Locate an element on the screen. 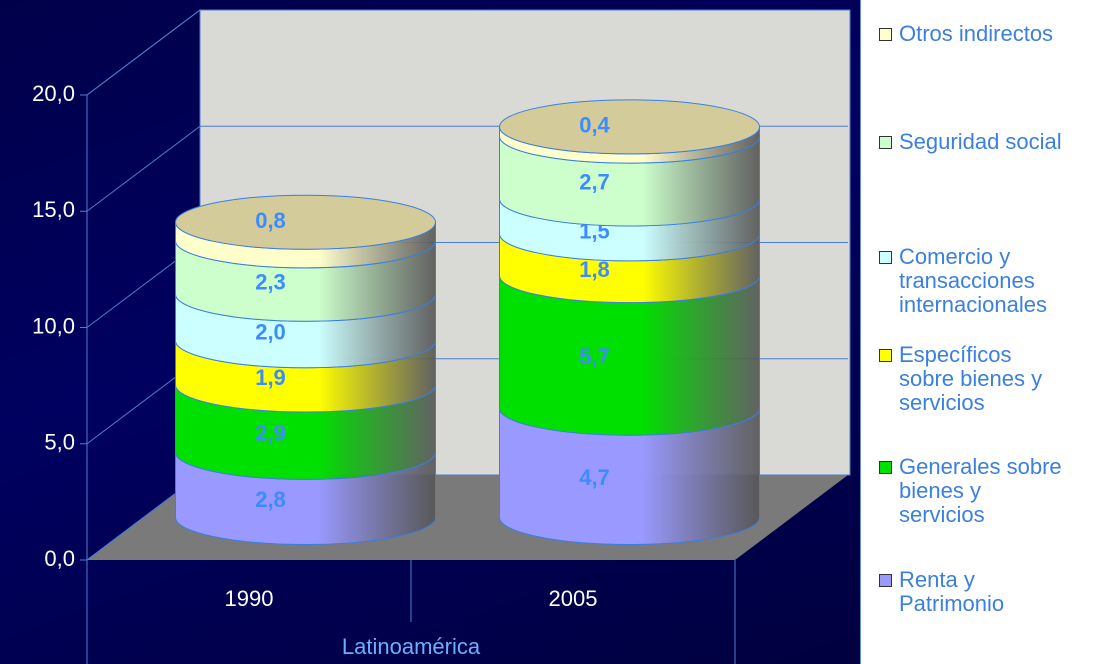 The height and width of the screenshot is (664, 1111). value-label: 0,4 is located at coordinates (594, 125).